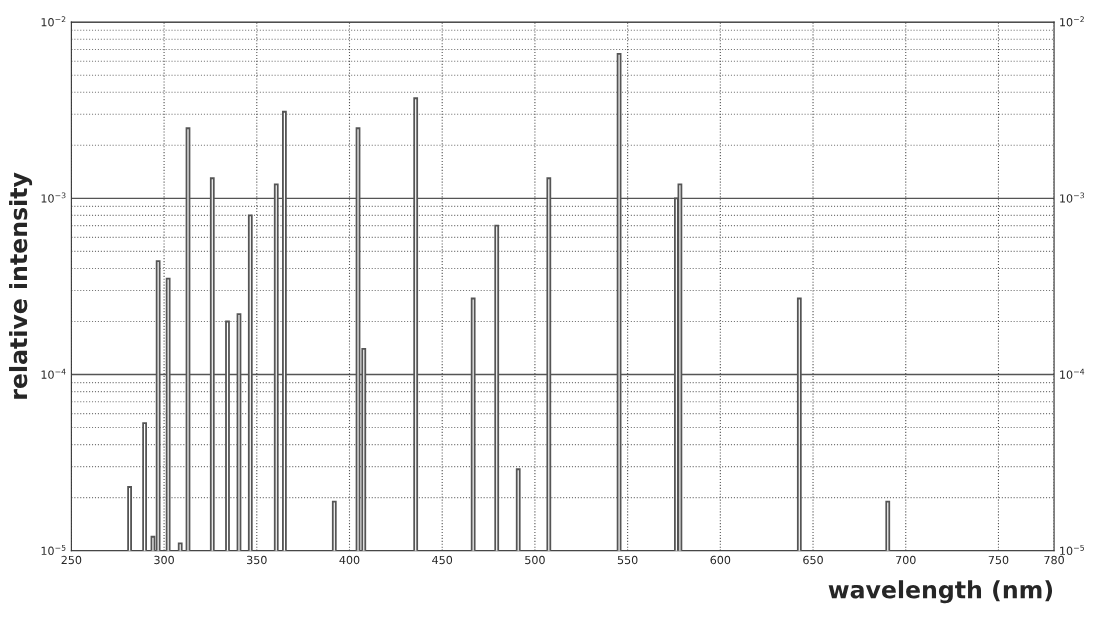 Image resolution: width=1098 pixels, height=633 pixels. I want to click on y-tick-label: 10$^{−2}$, so click(53, 21).